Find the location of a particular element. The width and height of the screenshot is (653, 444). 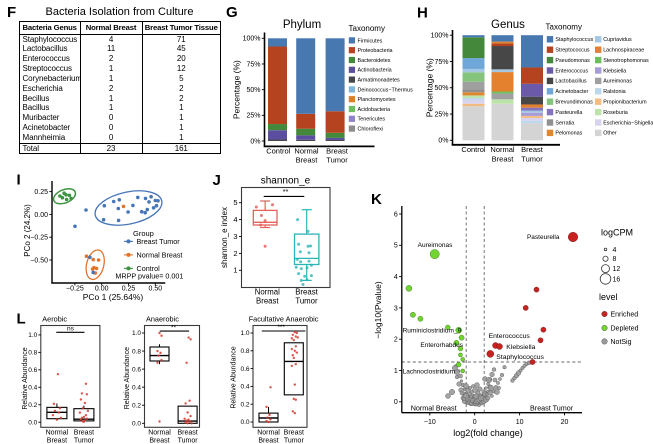

svg-text: Pelomonas is located at coordinates (568, 134).